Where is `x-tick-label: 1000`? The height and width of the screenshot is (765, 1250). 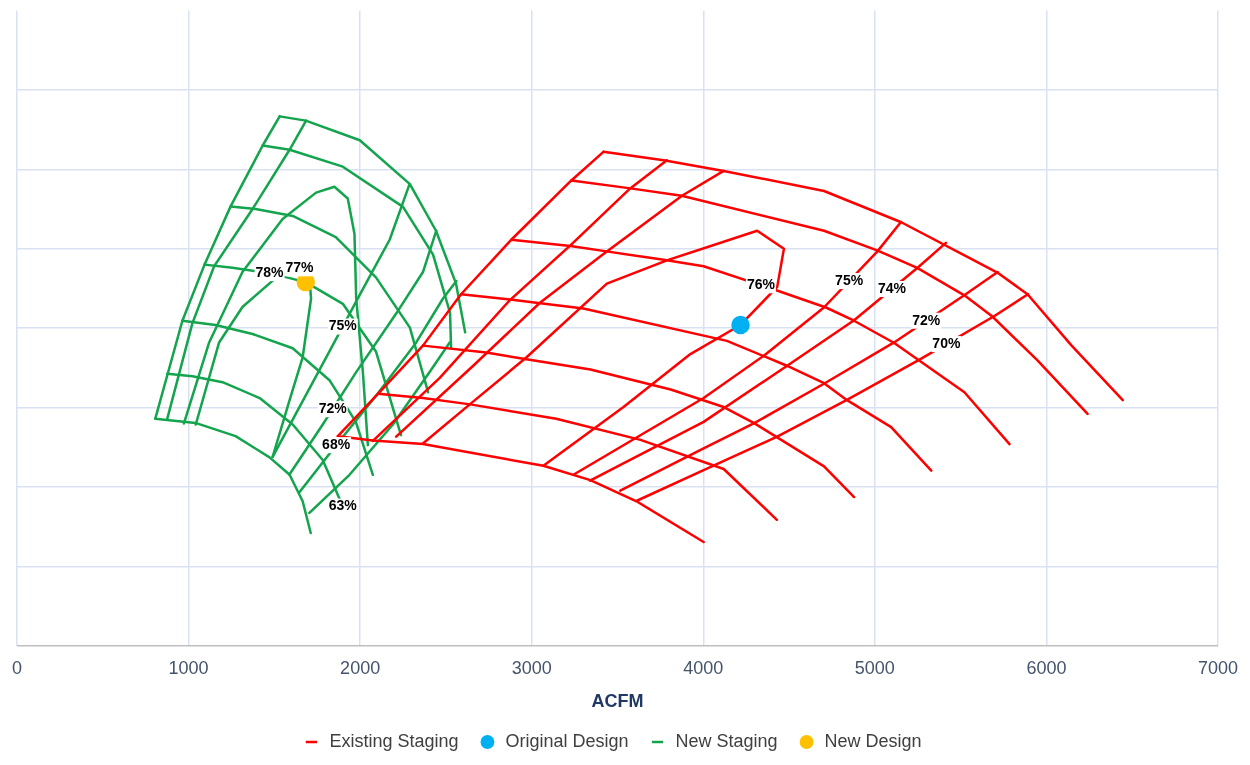 x-tick-label: 1000 is located at coordinates (188, 667).